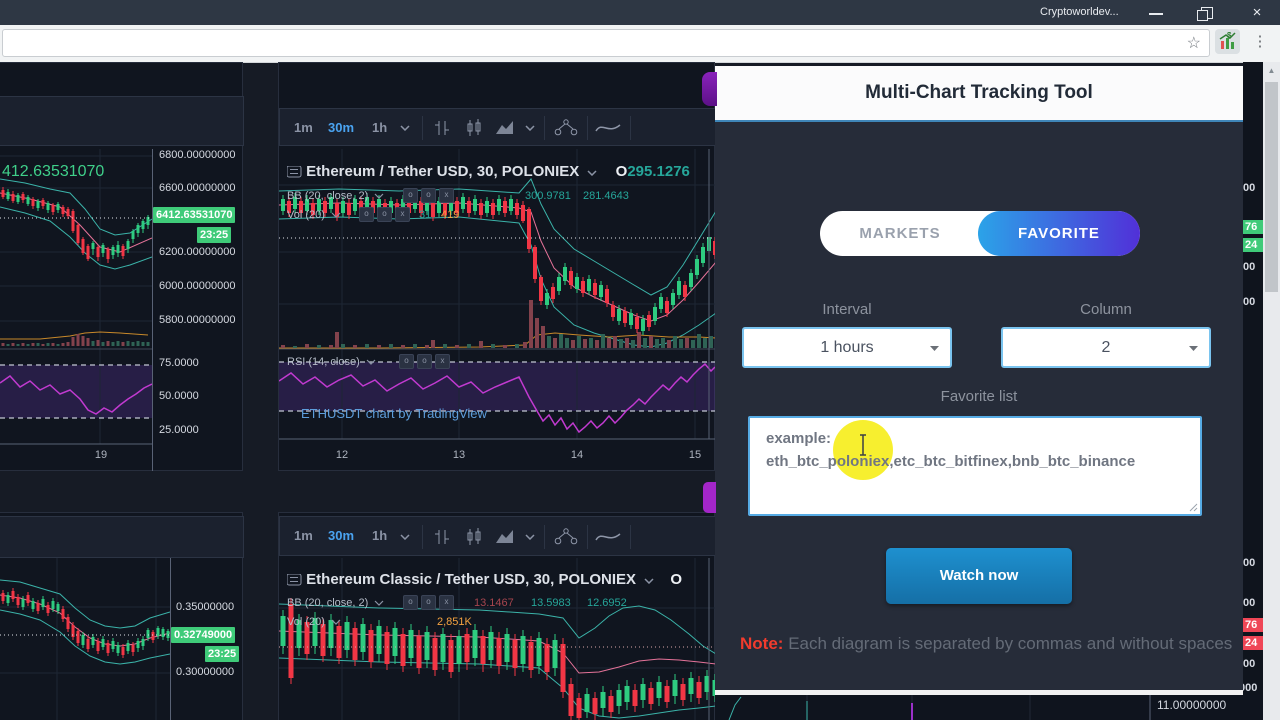 Image resolution: width=1280 pixels, height=720 pixels. What do you see at coordinates (179, 430) in the screenshot?
I see `rsi-scale-label: 25.0000` at bounding box center [179, 430].